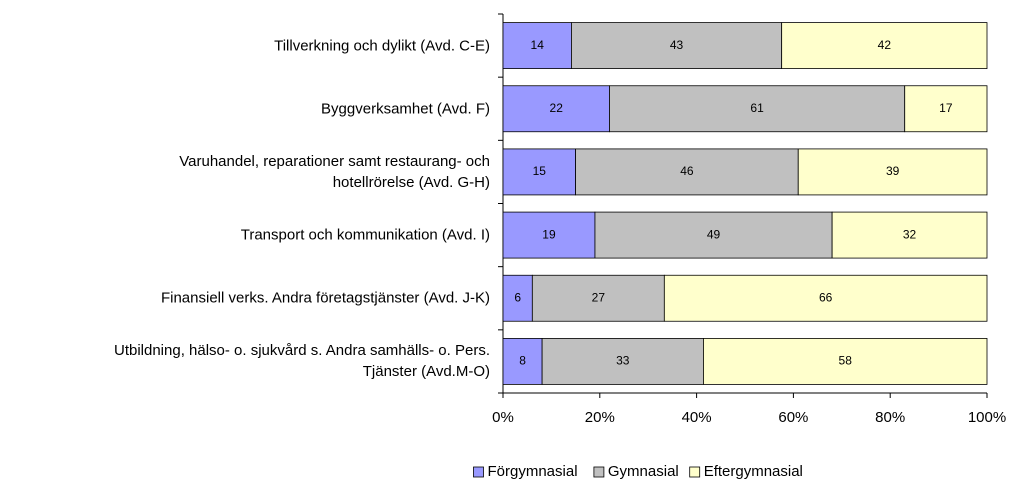  What do you see at coordinates (697, 417) in the screenshot?
I see `x-tick-label: 40%` at bounding box center [697, 417].